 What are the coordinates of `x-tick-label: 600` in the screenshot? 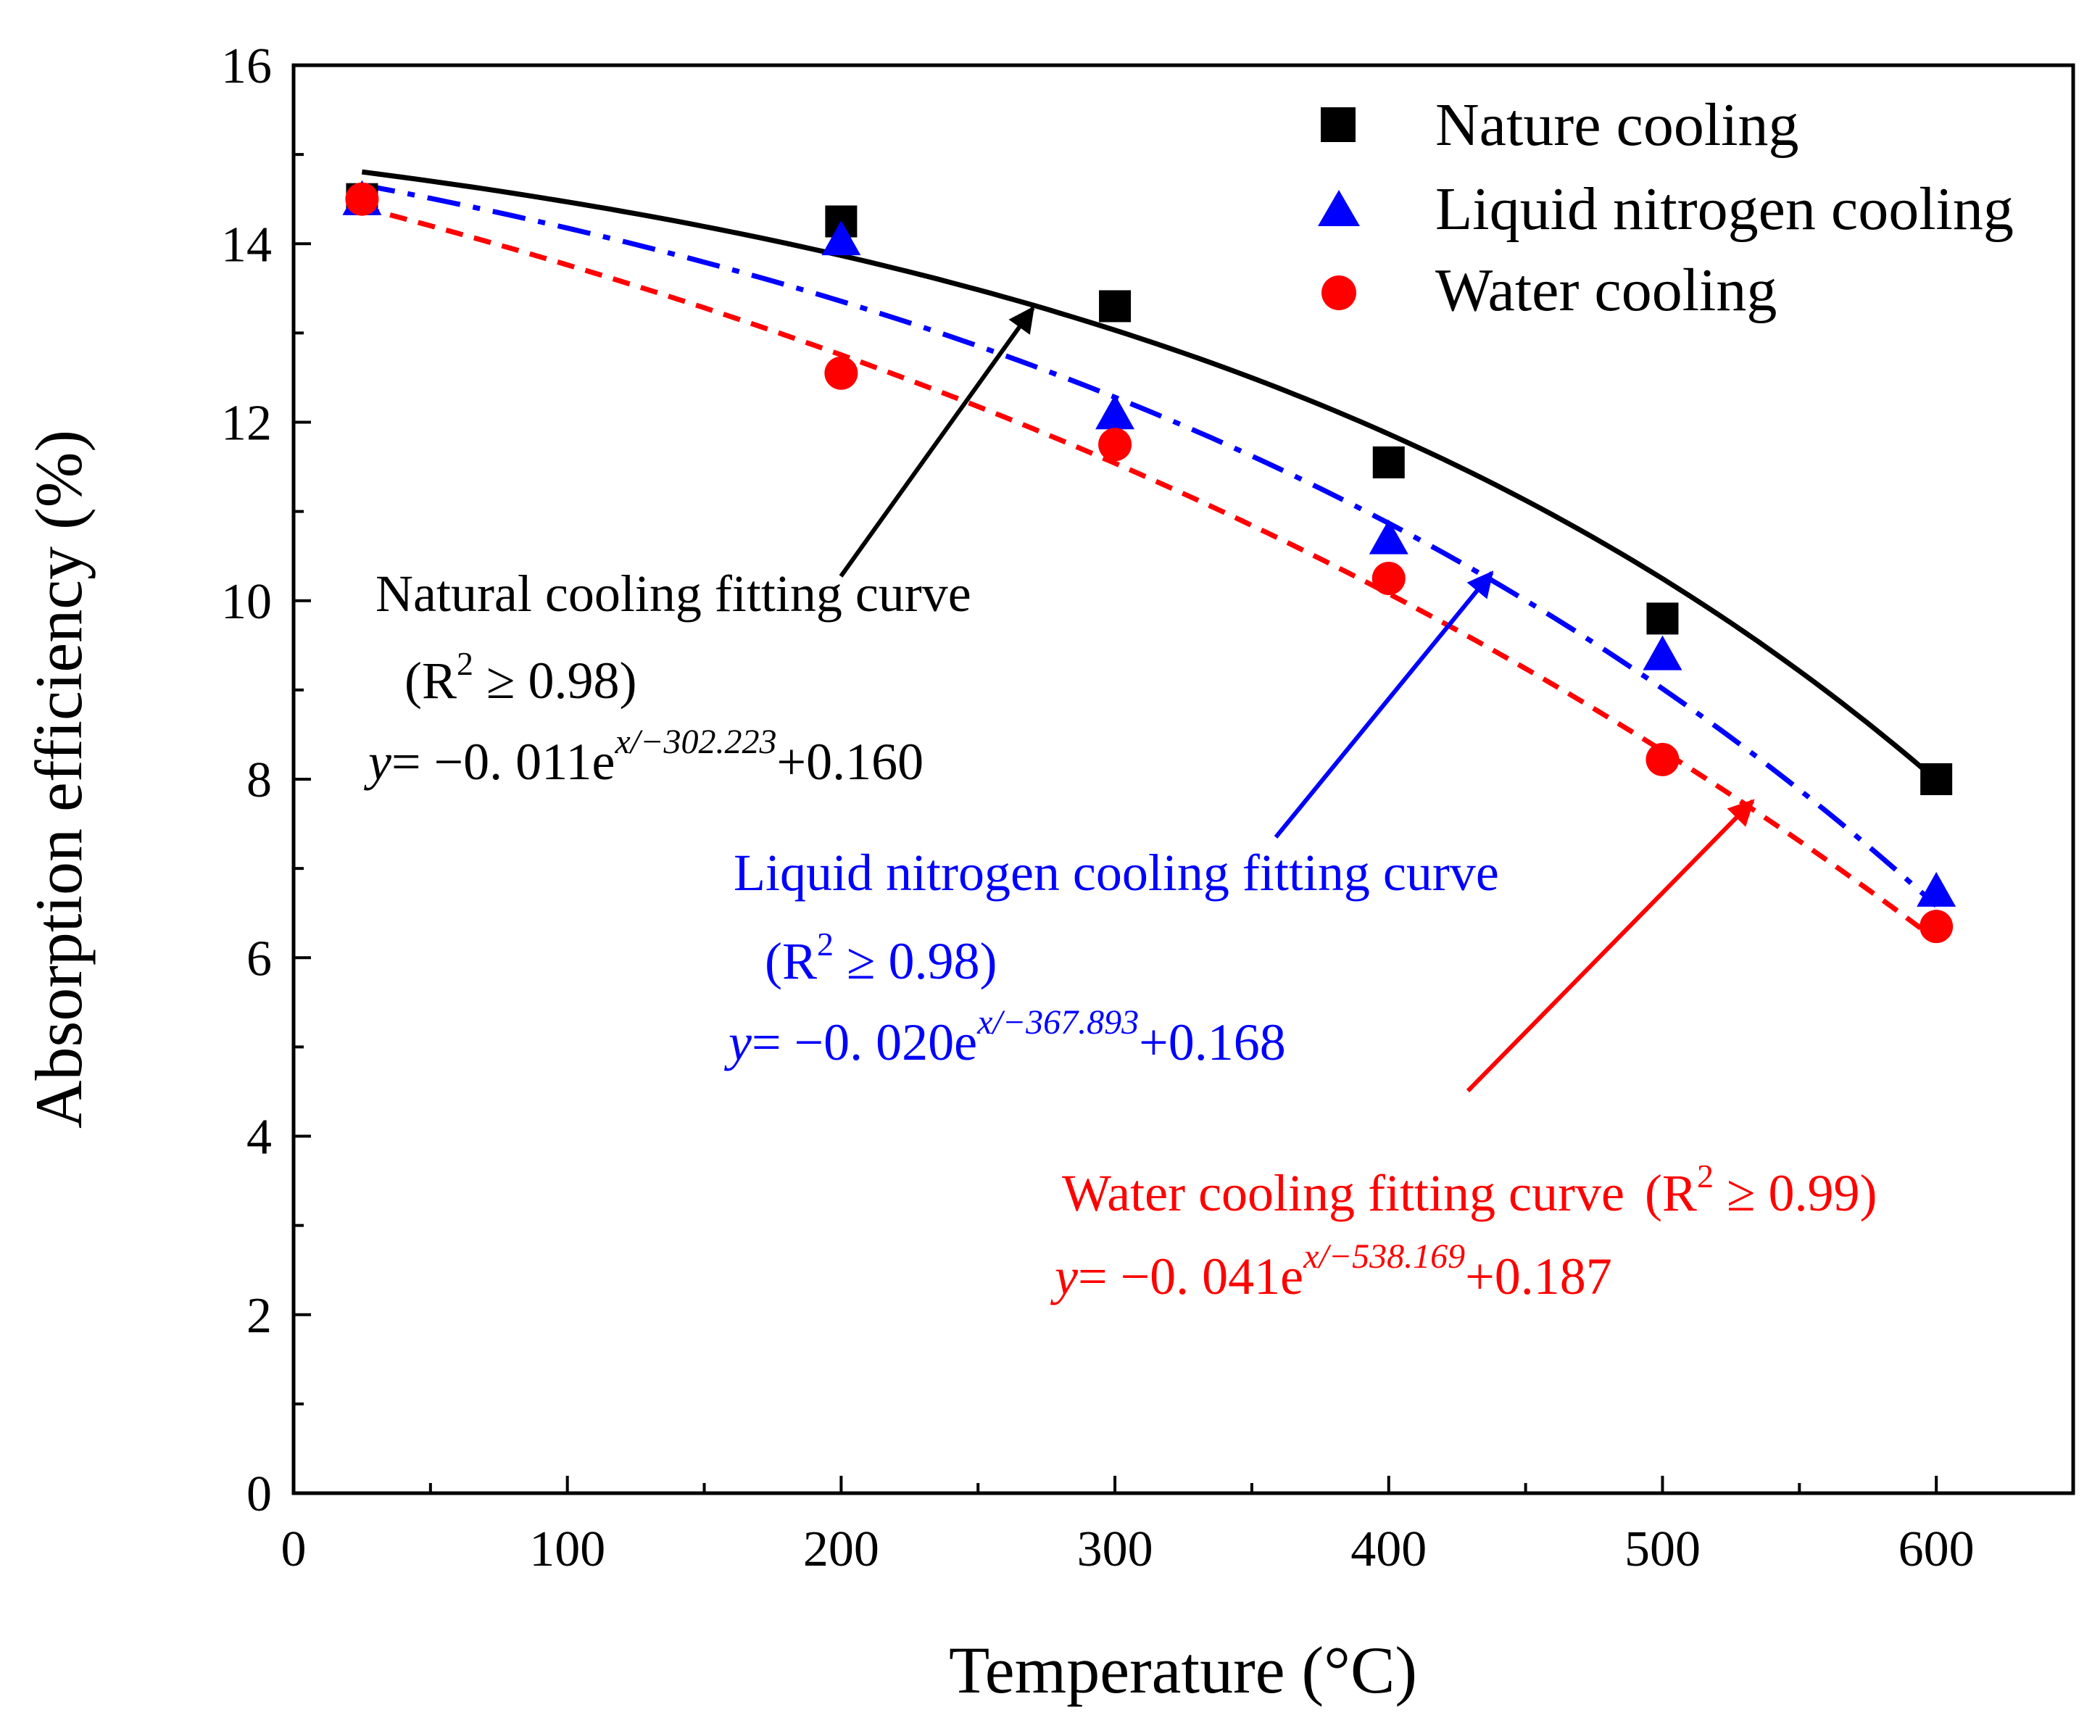 It's located at (1936, 1549).